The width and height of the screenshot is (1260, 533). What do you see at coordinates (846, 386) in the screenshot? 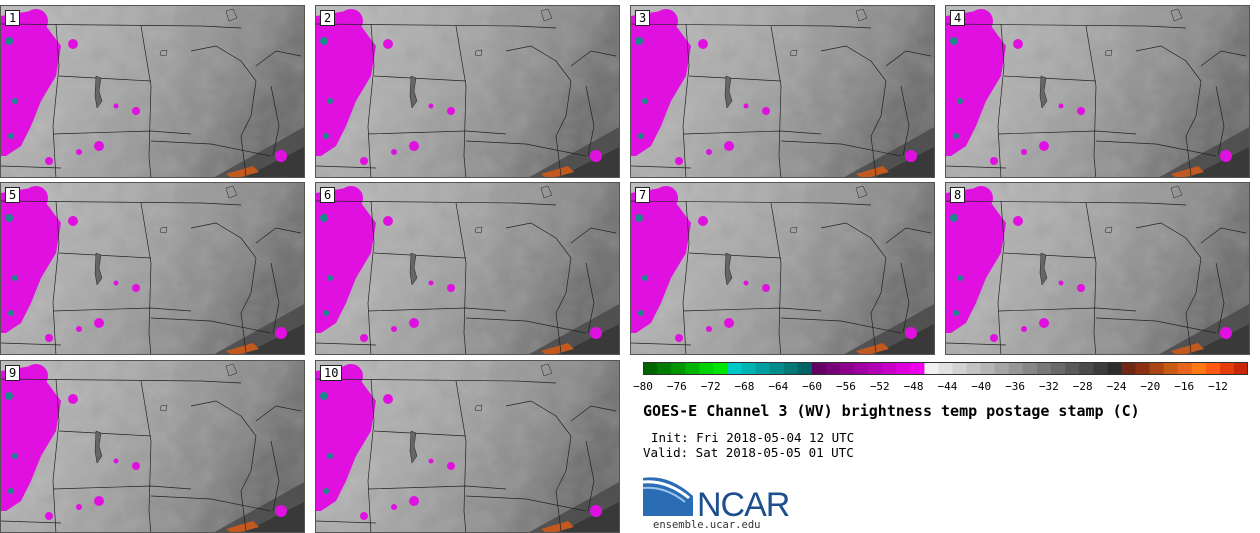
I see `colorbar-tick-label: −56` at bounding box center [846, 386].